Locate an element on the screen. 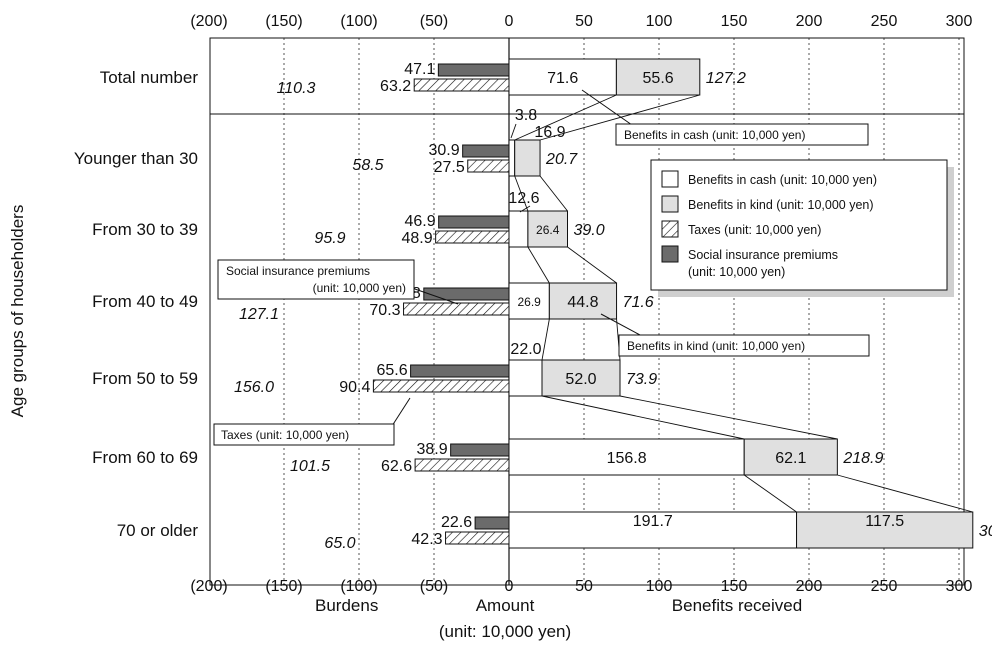 The height and width of the screenshot is (671, 992). tick-label-bottom: 200 is located at coordinates (809, 586).